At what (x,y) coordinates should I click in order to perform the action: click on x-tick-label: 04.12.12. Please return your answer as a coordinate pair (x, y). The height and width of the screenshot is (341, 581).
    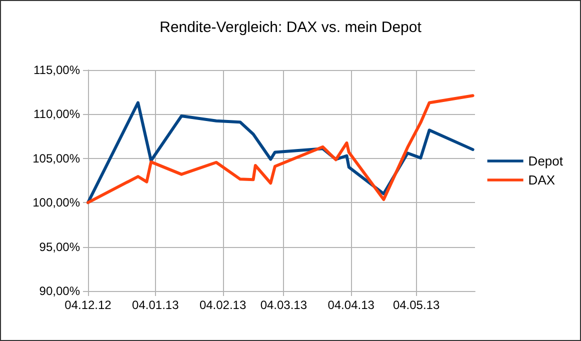
    Looking at the image, I should click on (88, 305).